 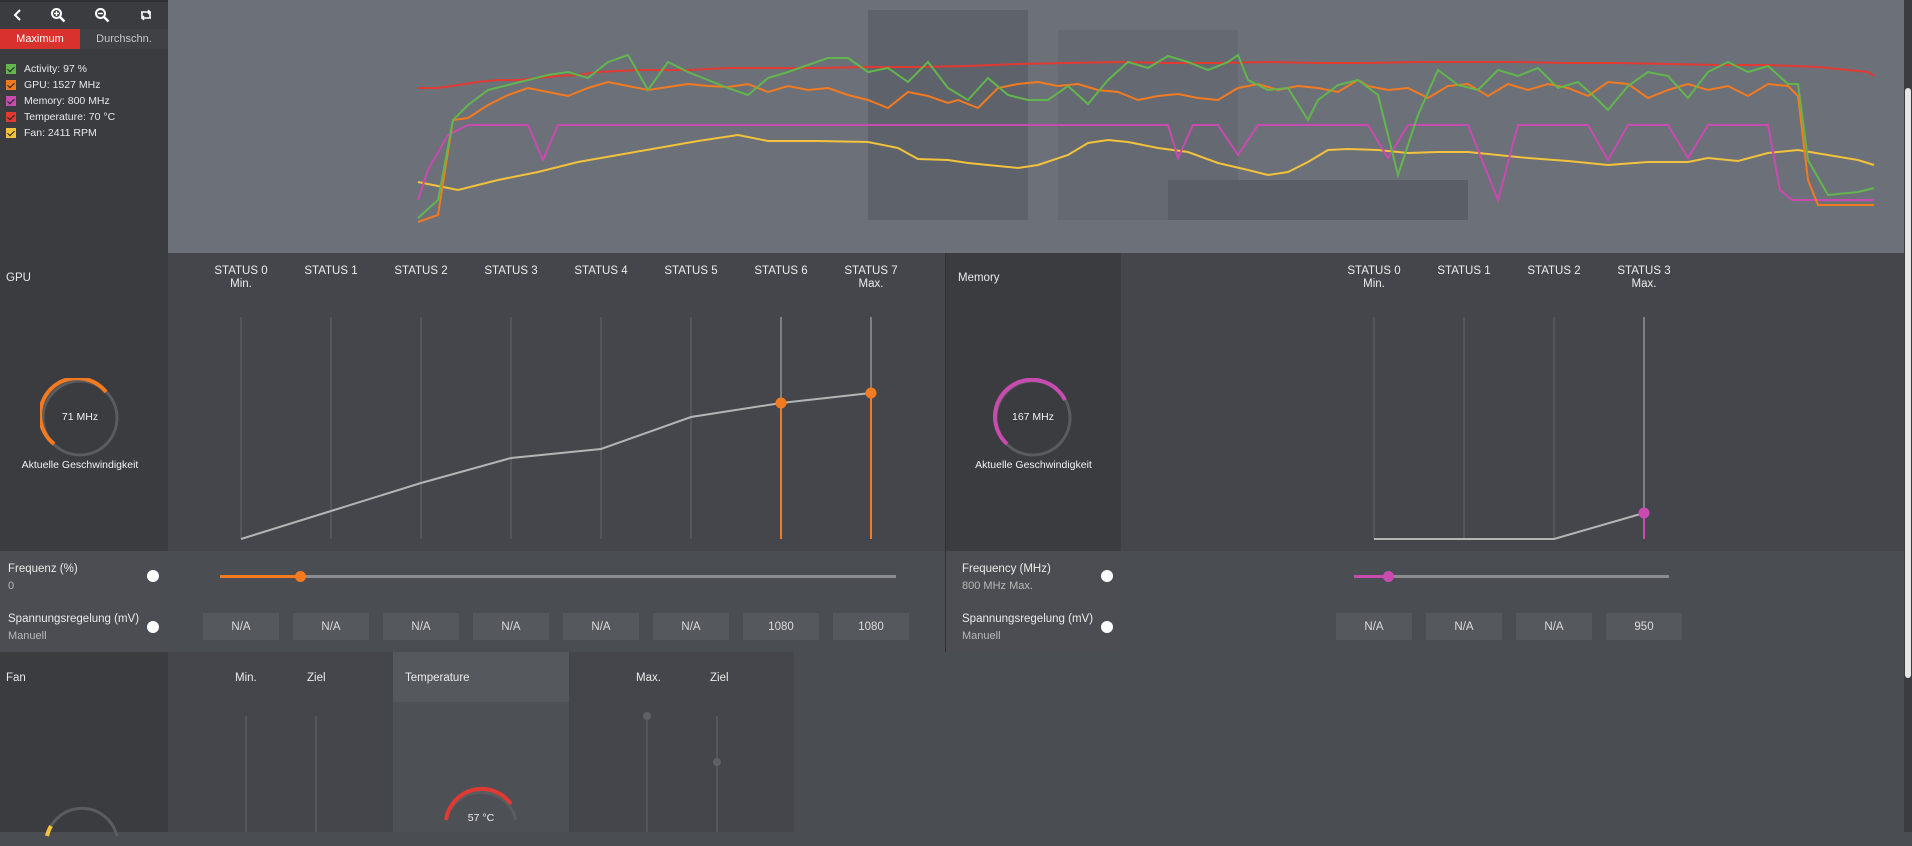 What do you see at coordinates (84, 626) in the screenshot?
I see `gpu-voltage-label-panel: Spannungsregelung (mV) Manuell` at bounding box center [84, 626].